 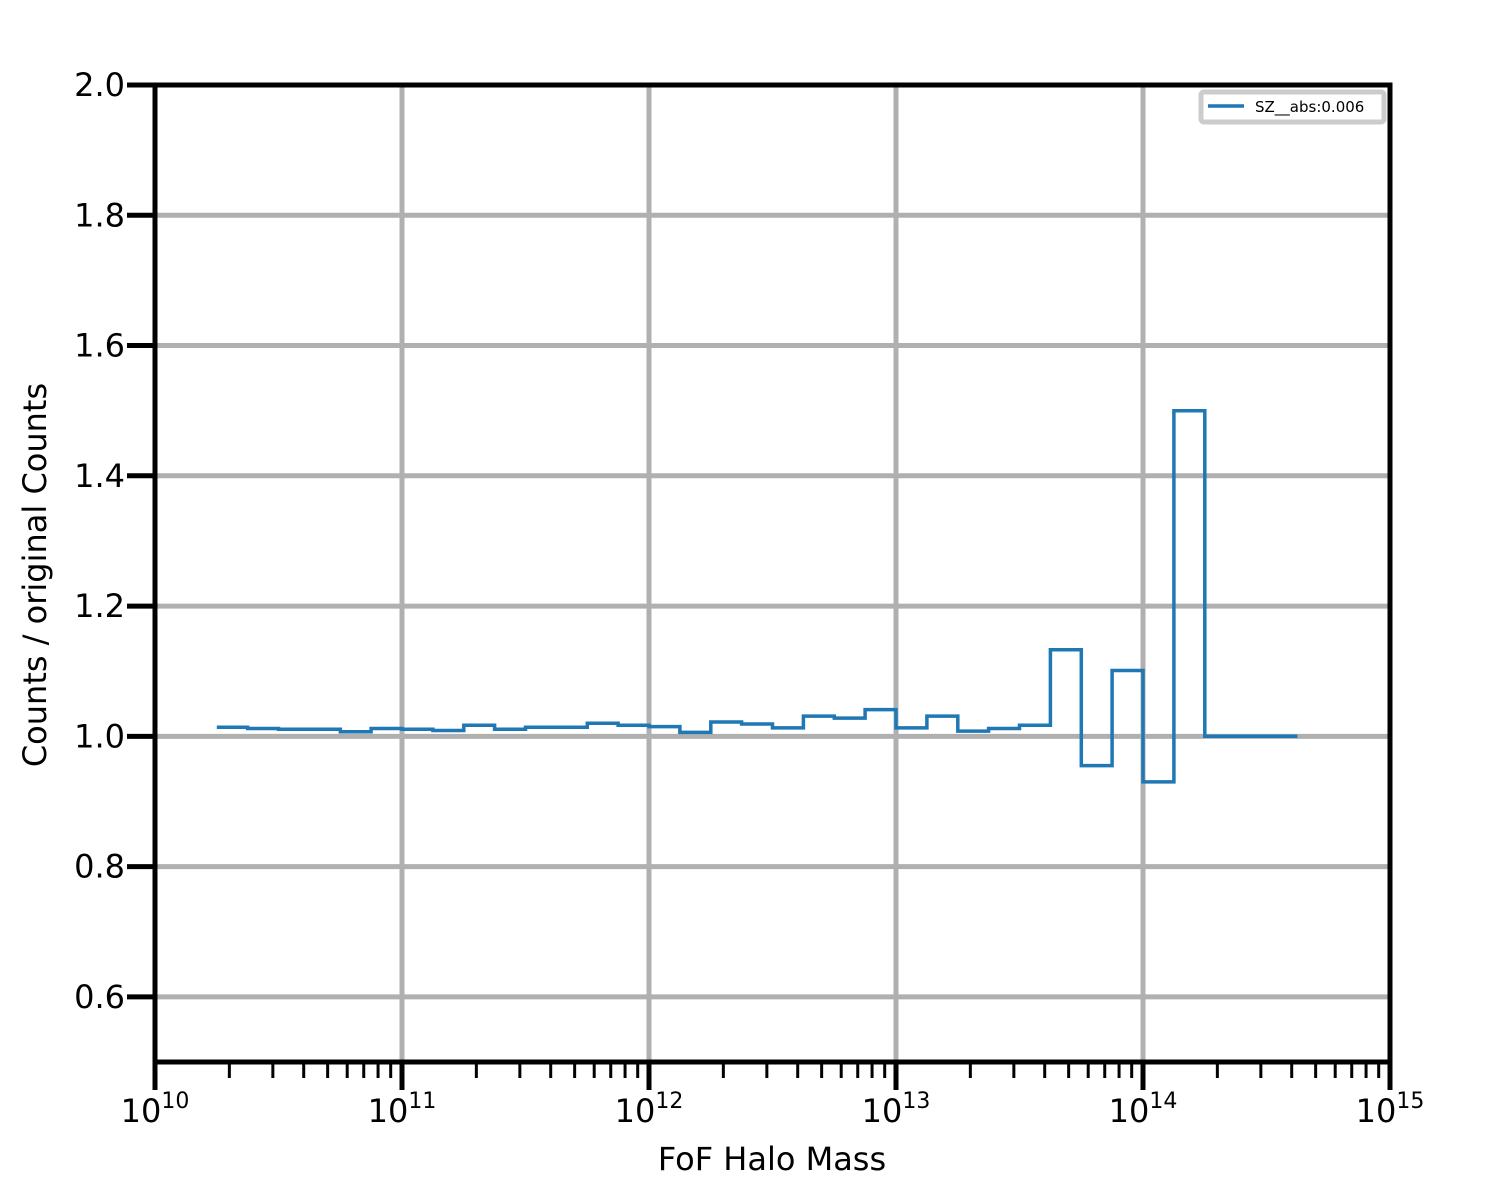 I want to click on legend-frame, so click(x=1292, y=107).